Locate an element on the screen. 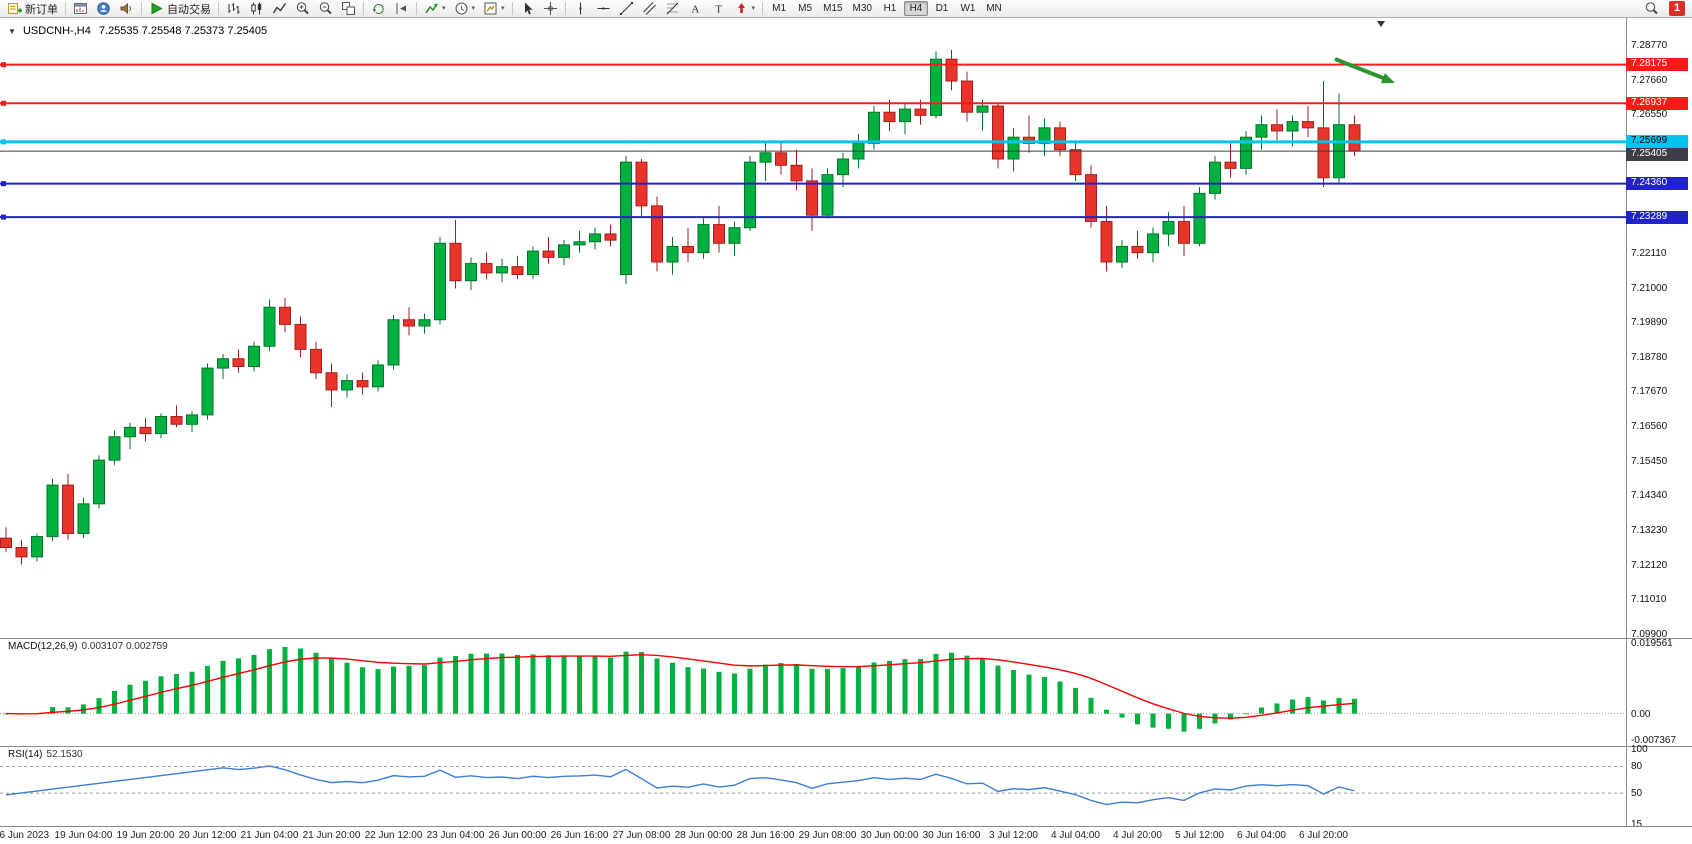 The width and height of the screenshot is (1692, 844). notification-badge: 1 is located at coordinates (1677, 8).